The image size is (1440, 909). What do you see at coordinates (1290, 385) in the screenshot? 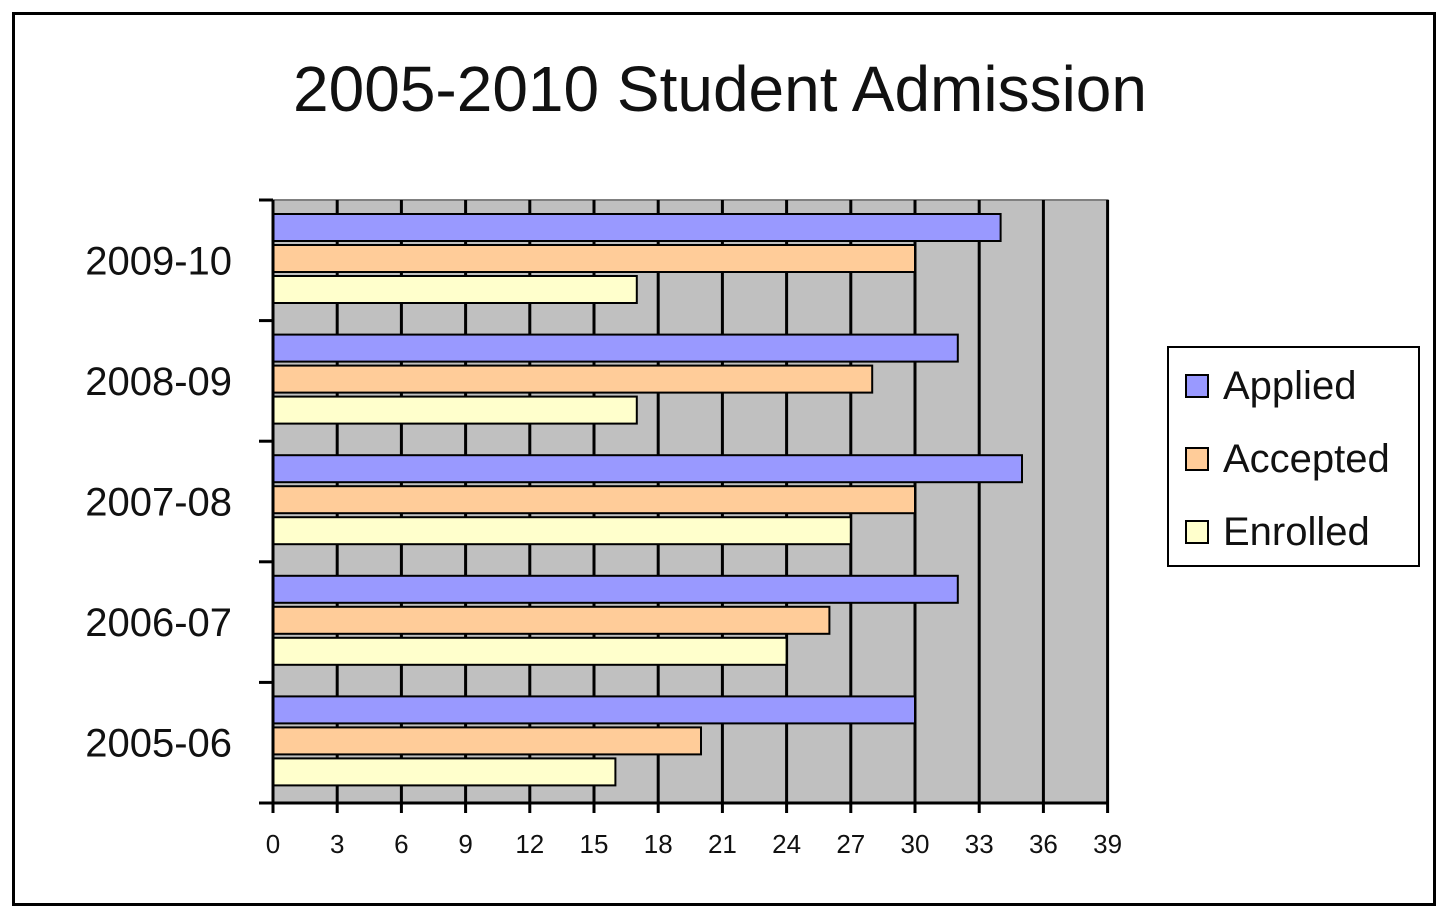
I see `legend-label-applied: Applied` at bounding box center [1290, 385].